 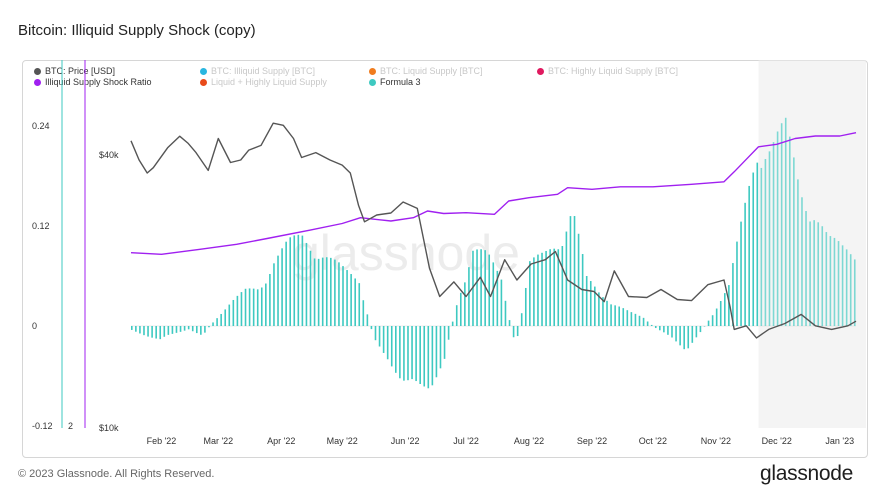 What do you see at coordinates (406, 253) in the screenshot?
I see `watermark-text: glassnode` at bounding box center [406, 253].